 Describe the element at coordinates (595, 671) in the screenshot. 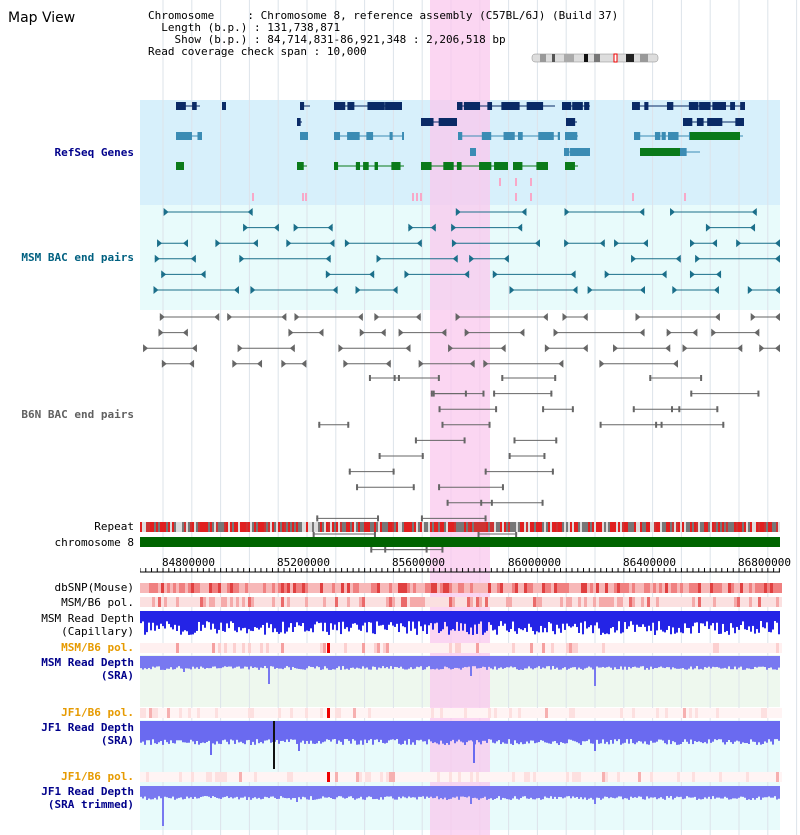

I see `depth-spike` at that location.